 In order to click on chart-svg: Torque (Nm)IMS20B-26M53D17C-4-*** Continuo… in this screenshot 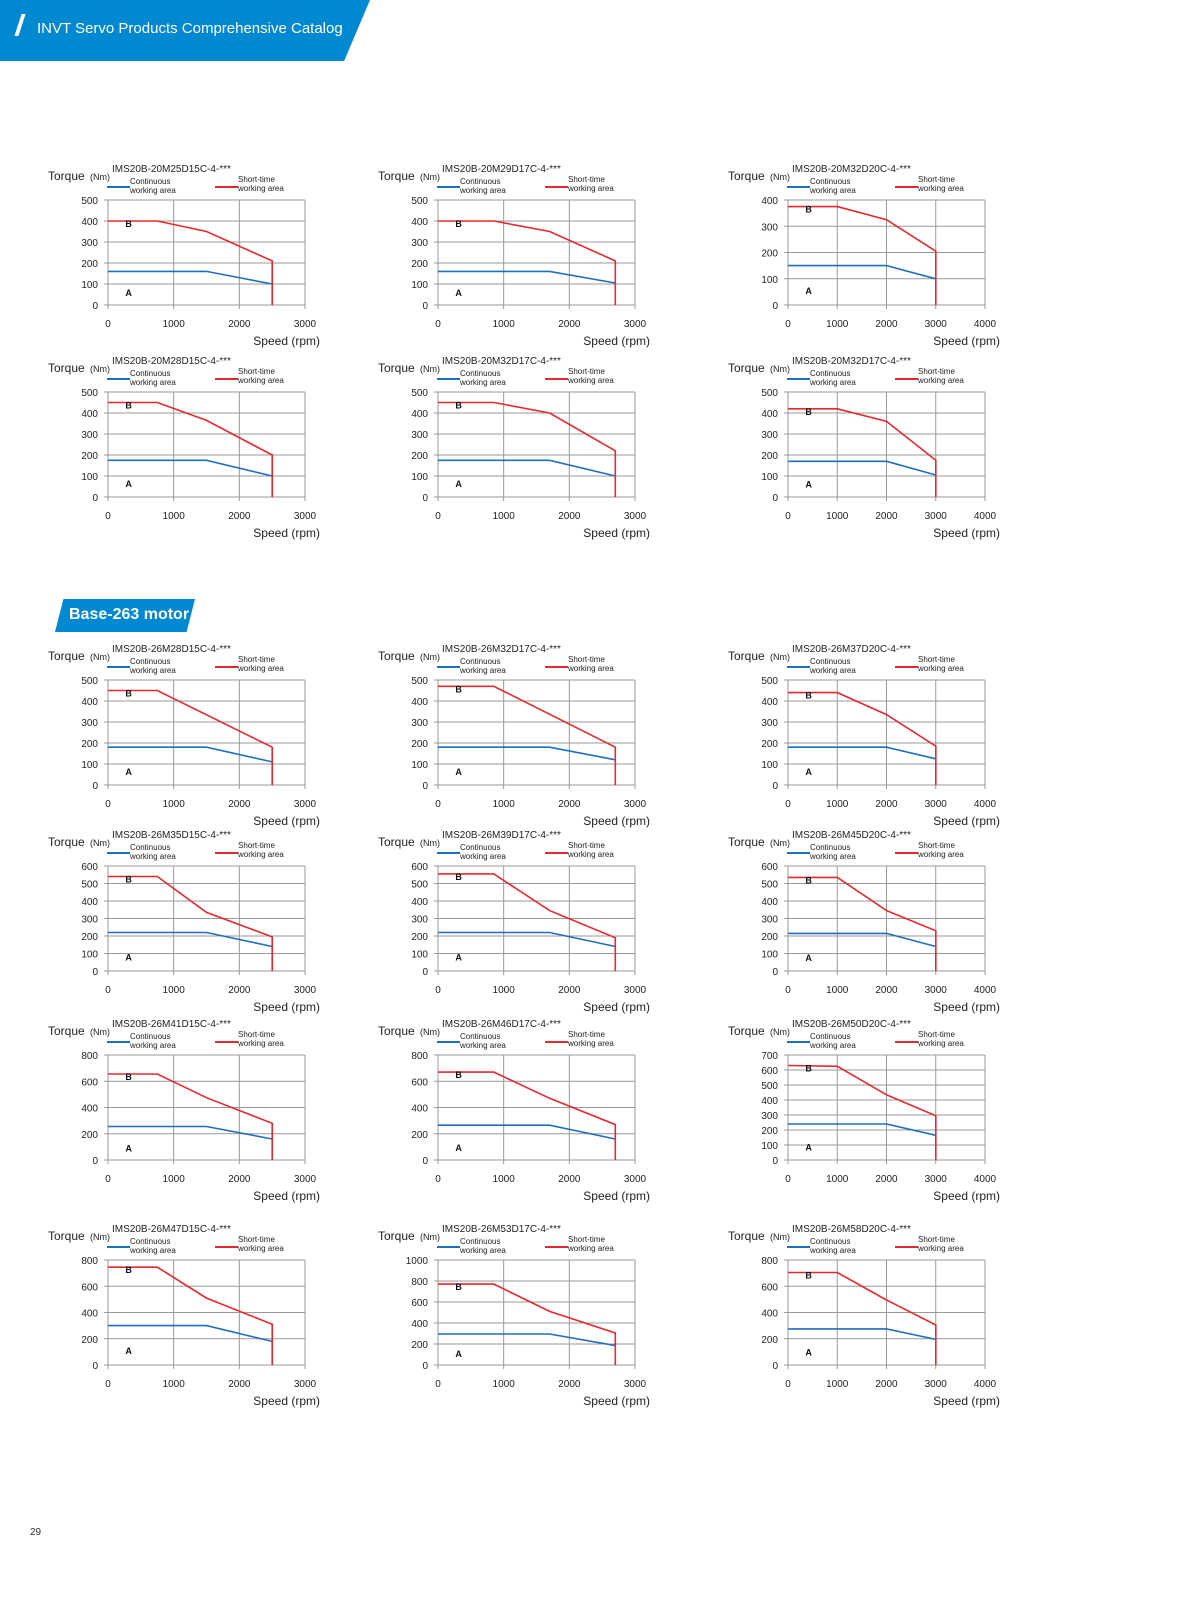, I will do `click(514, 1316)`.